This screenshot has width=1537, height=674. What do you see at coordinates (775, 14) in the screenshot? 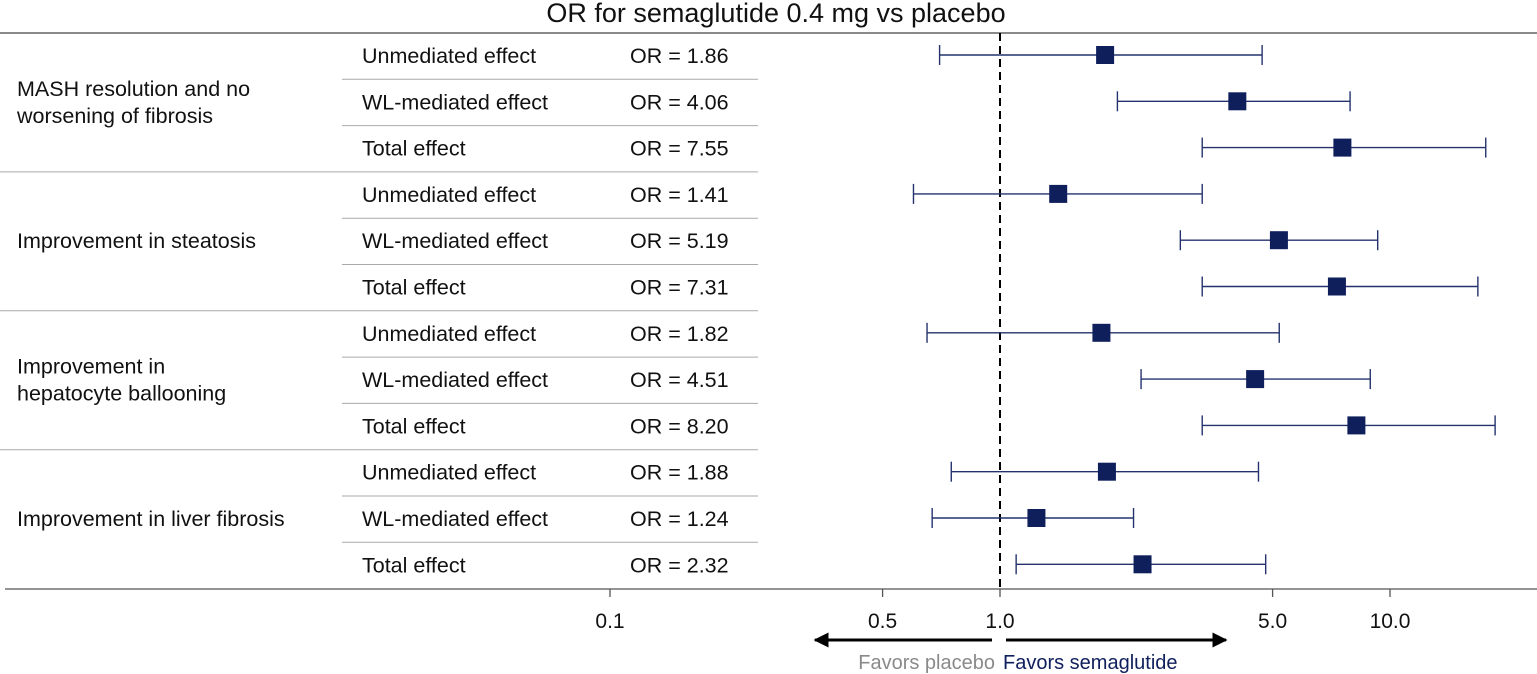
I see `chart-title: OR for semaglutide 0.4 mg vs placebo` at bounding box center [775, 14].